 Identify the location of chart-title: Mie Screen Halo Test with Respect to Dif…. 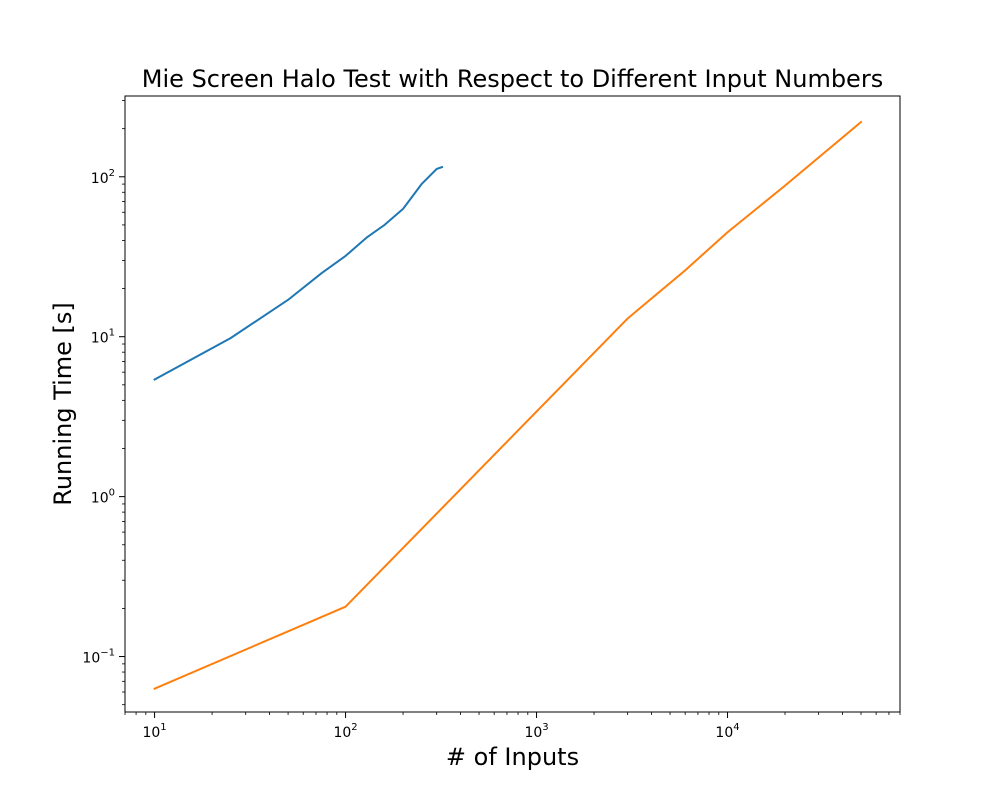
(512, 79).